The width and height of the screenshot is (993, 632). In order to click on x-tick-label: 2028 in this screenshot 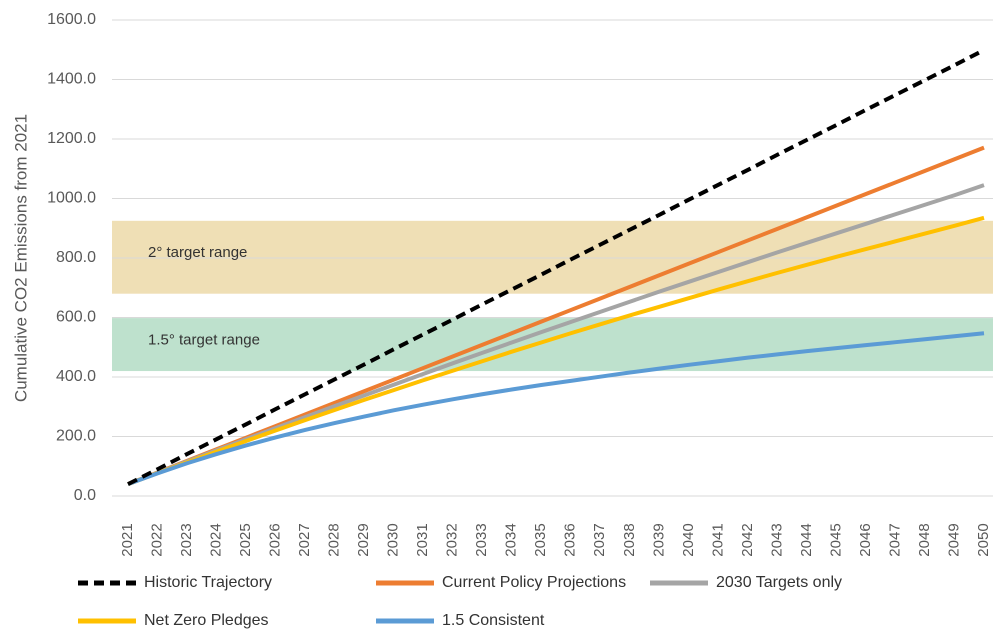, I will do `click(334, 539)`.